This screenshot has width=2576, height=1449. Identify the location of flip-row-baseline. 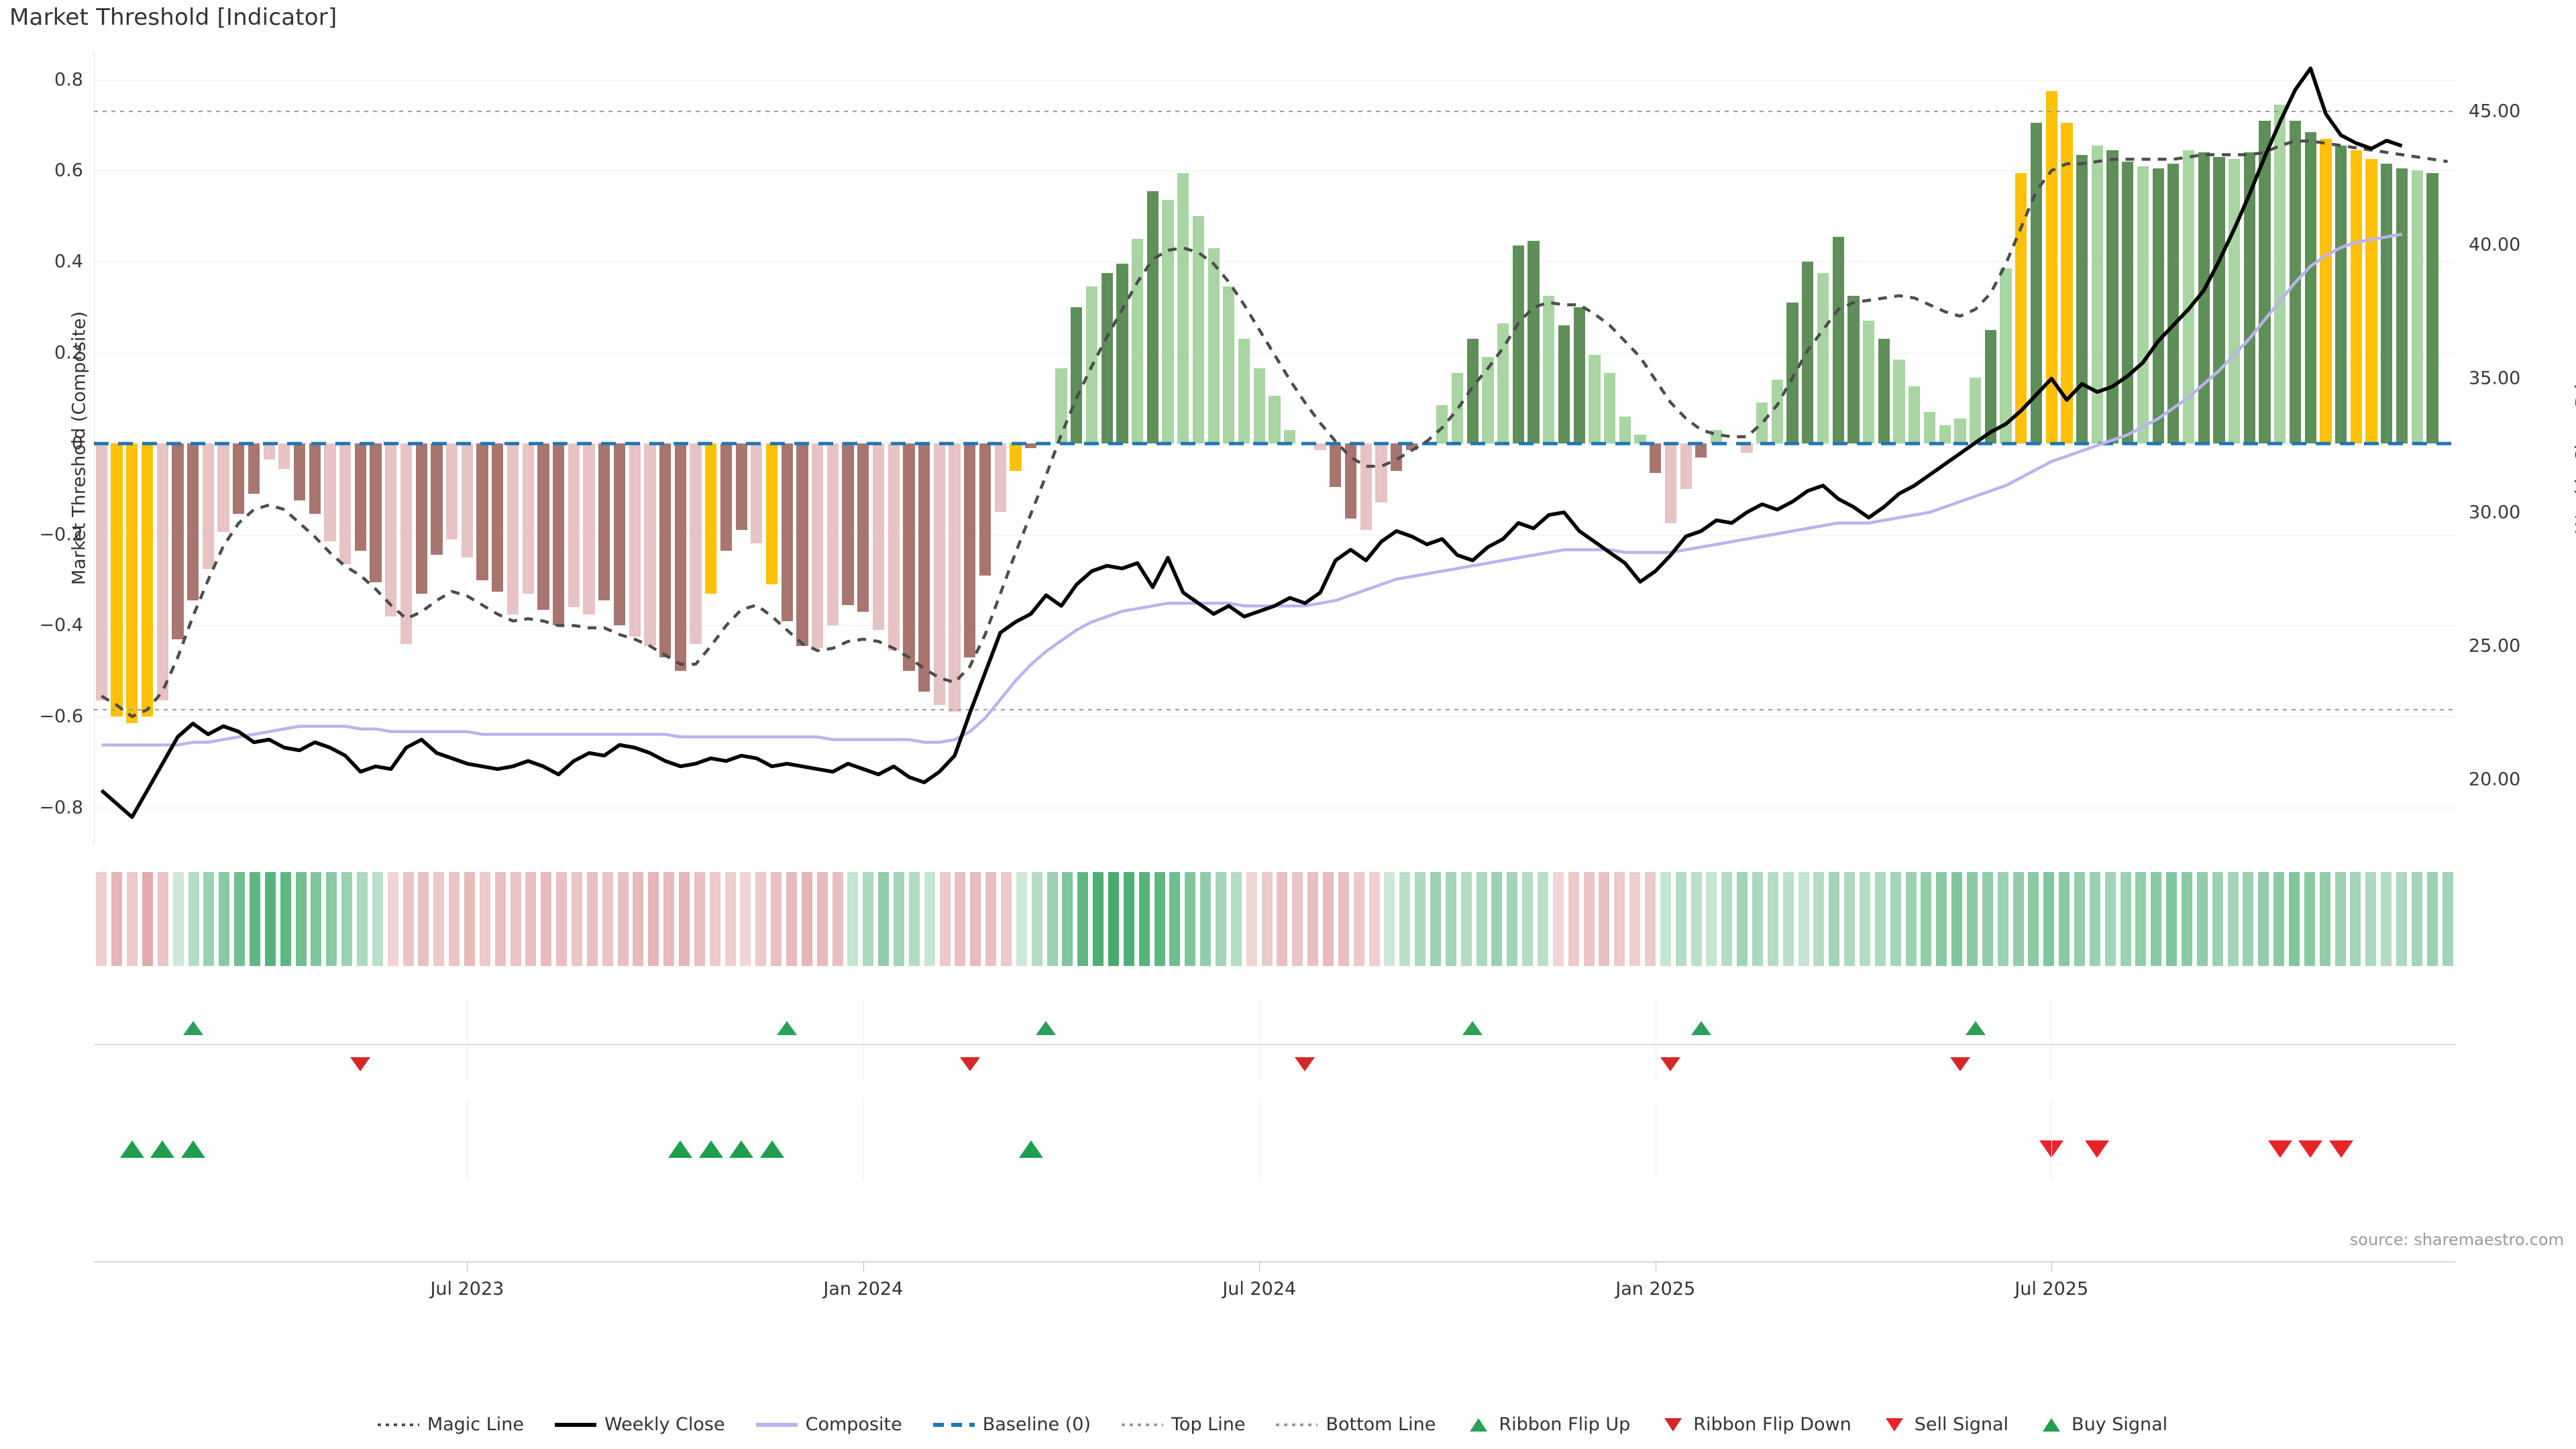
(1274, 1044).